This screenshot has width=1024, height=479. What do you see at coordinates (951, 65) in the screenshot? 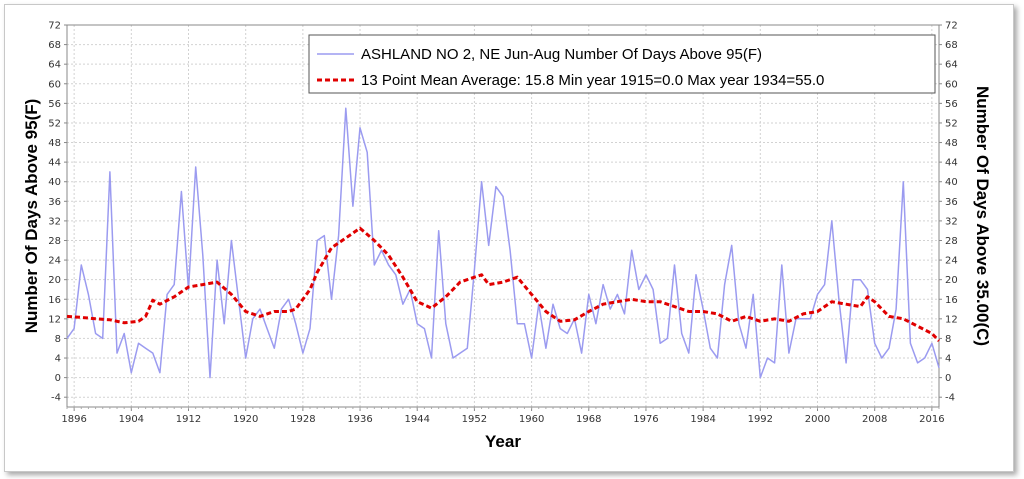
I see `y-tick-label-right: 64` at bounding box center [951, 65].